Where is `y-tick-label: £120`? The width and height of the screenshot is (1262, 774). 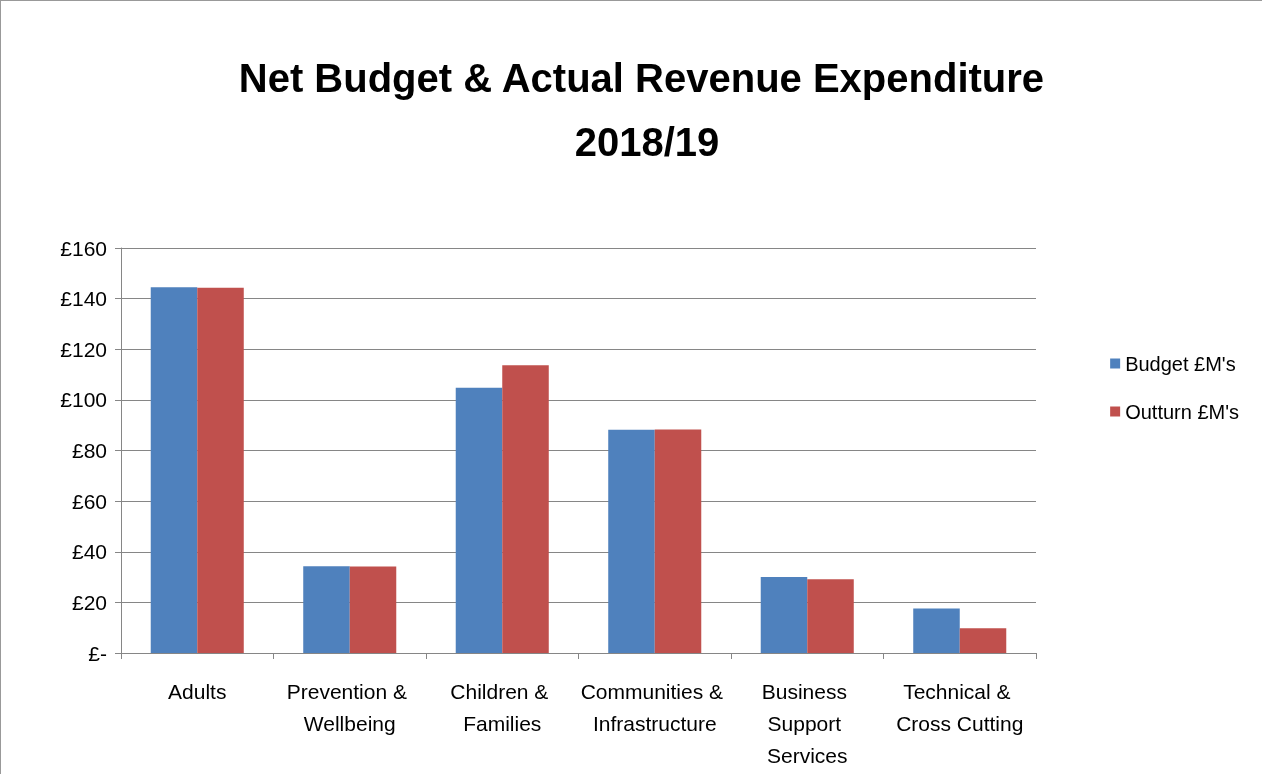 y-tick-label: £120 is located at coordinates (83, 349).